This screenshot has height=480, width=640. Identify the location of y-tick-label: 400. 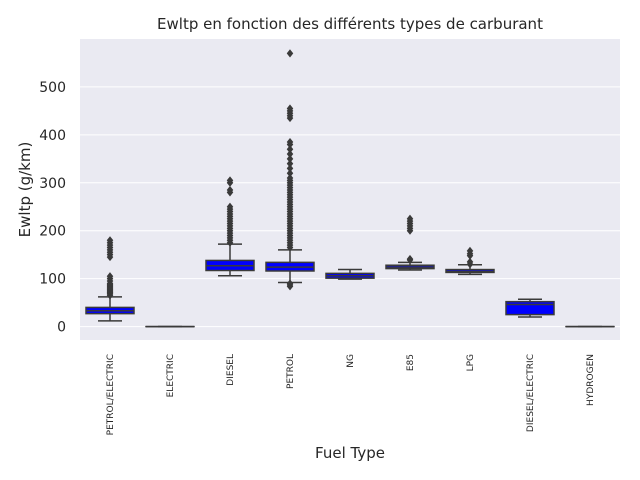
(52, 136).